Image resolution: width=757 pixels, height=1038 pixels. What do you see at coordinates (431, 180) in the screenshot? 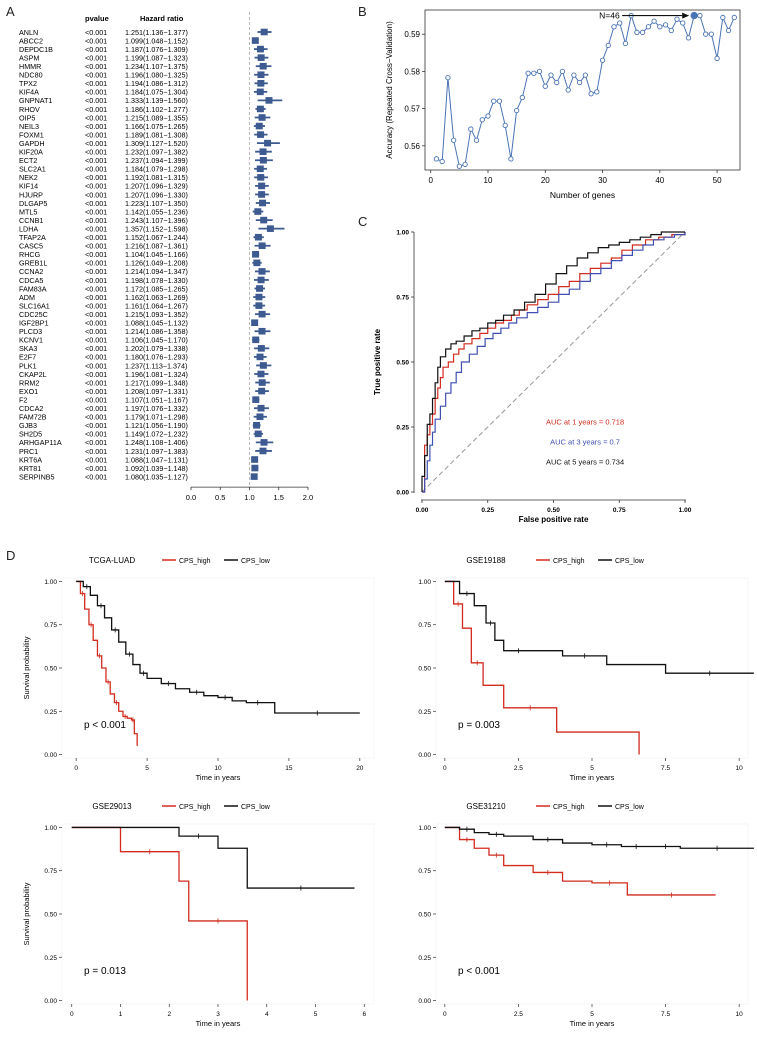
I see `chart-b-x-tick-label: 0` at bounding box center [431, 180].